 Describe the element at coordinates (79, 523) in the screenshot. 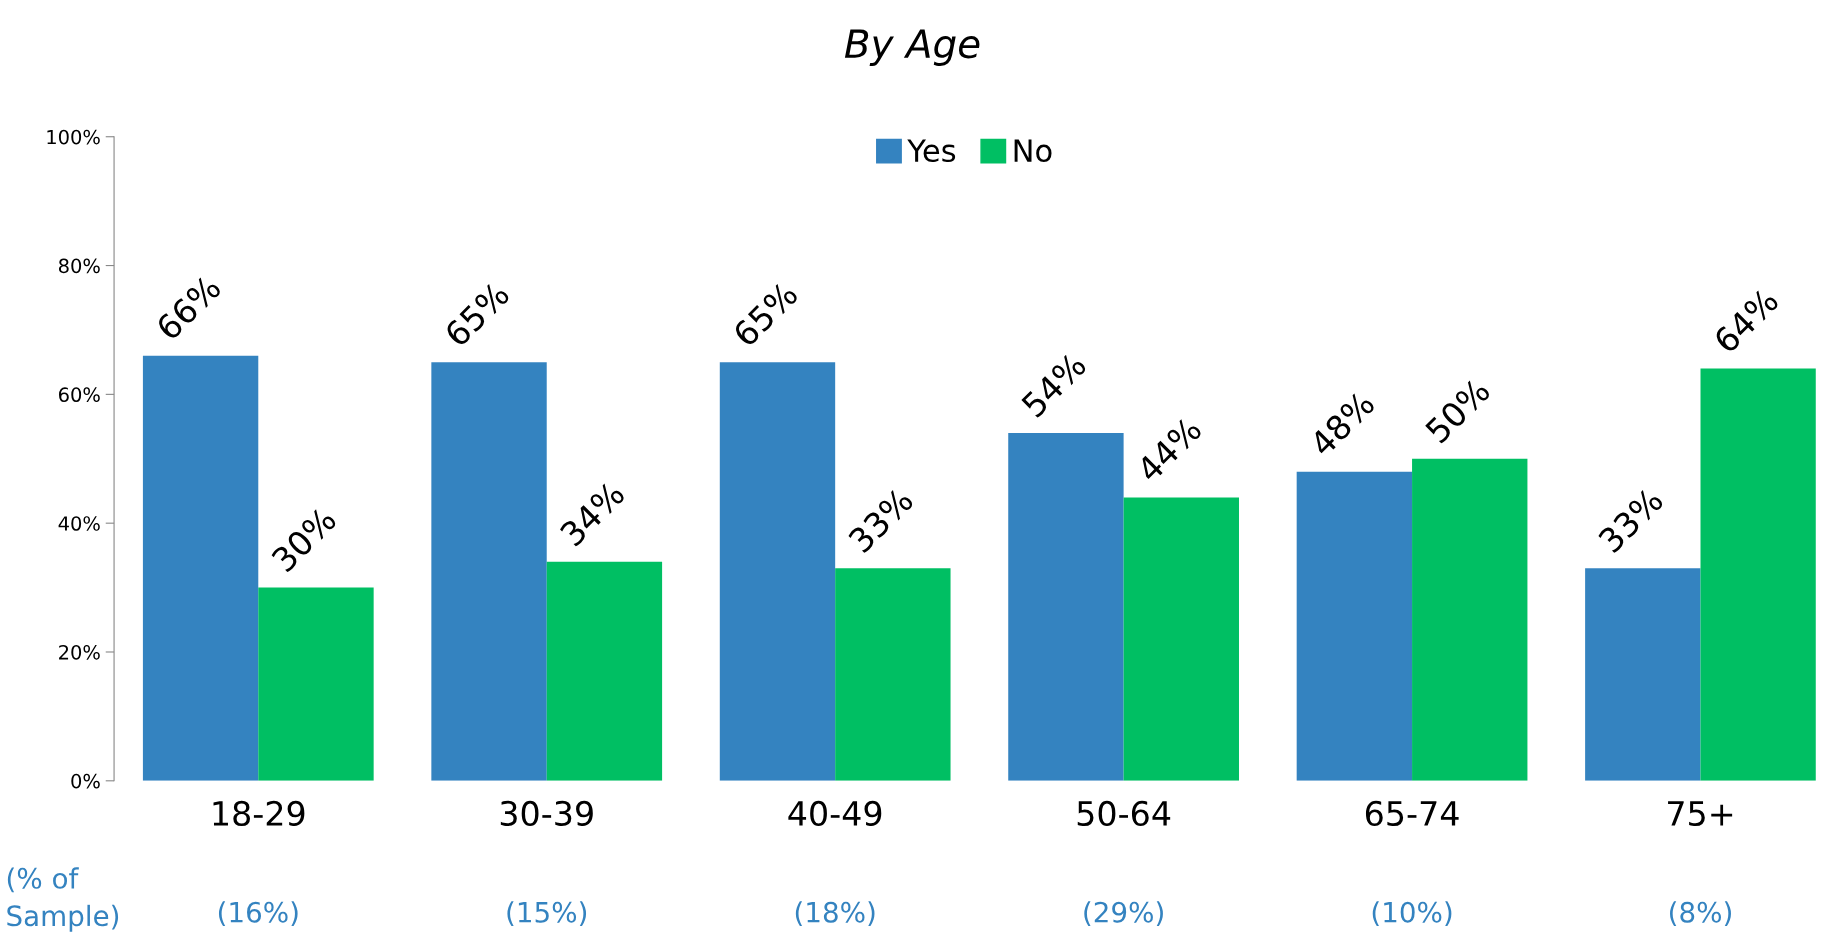

I see `y-tick-label: 40%` at that location.